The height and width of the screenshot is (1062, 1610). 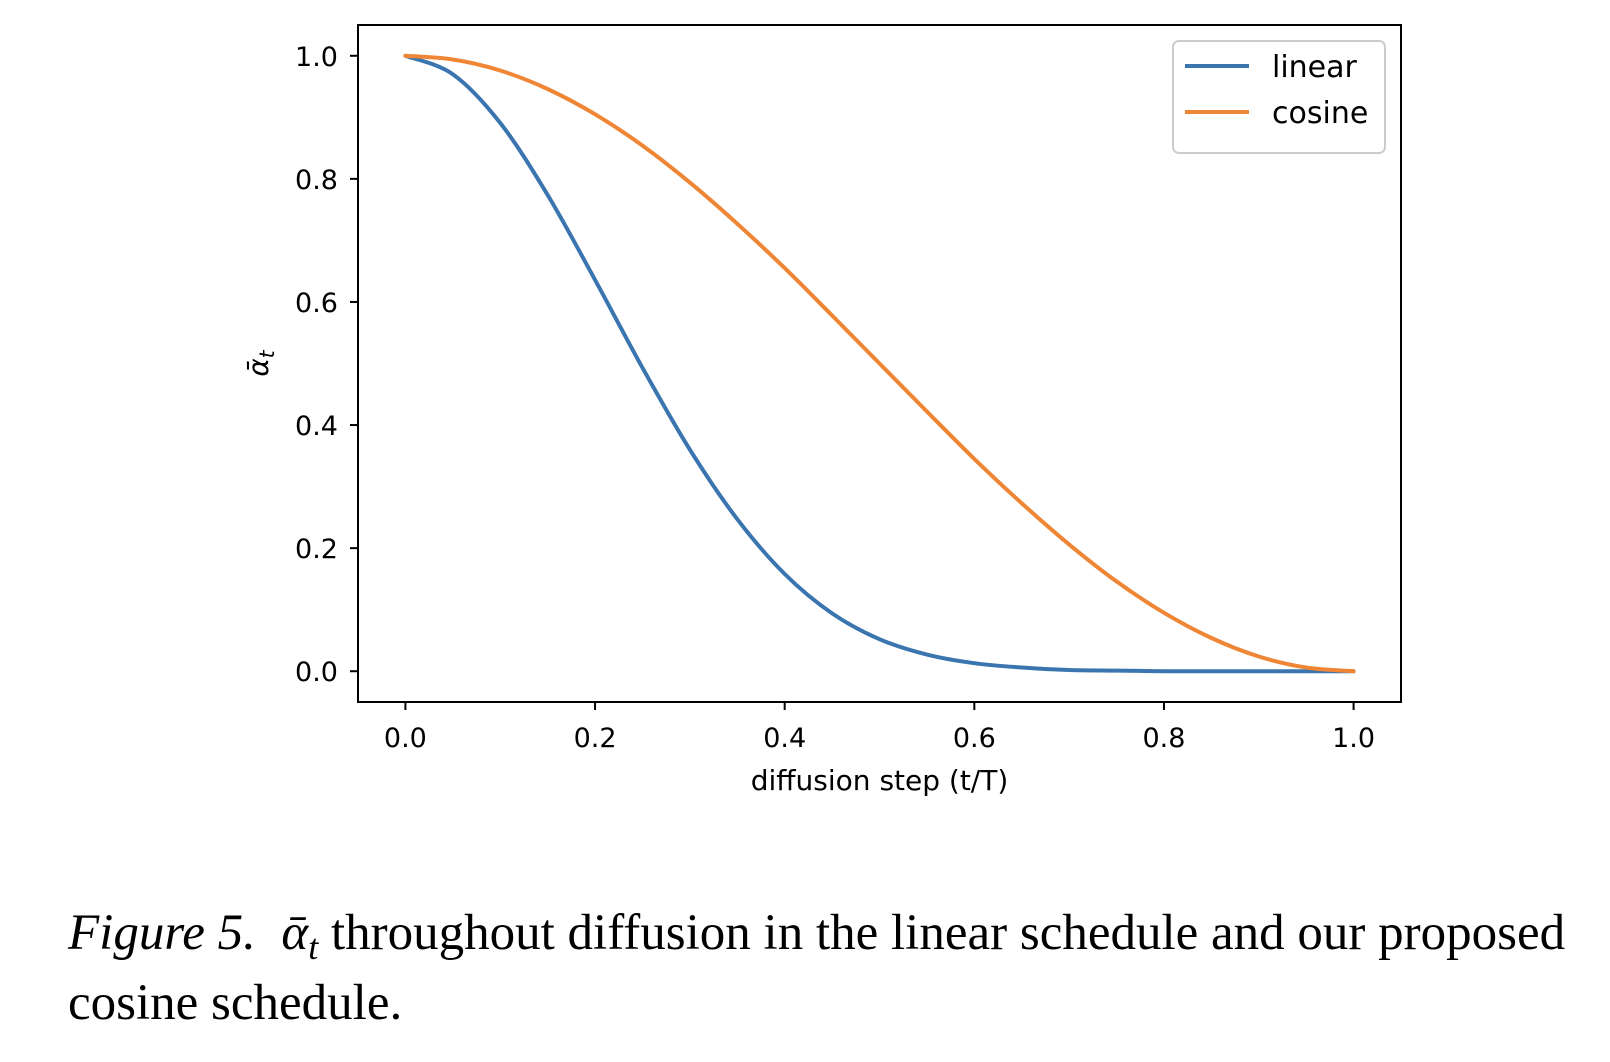 What do you see at coordinates (784, 738) in the screenshot?
I see `x-tick-label: 0.4` at bounding box center [784, 738].